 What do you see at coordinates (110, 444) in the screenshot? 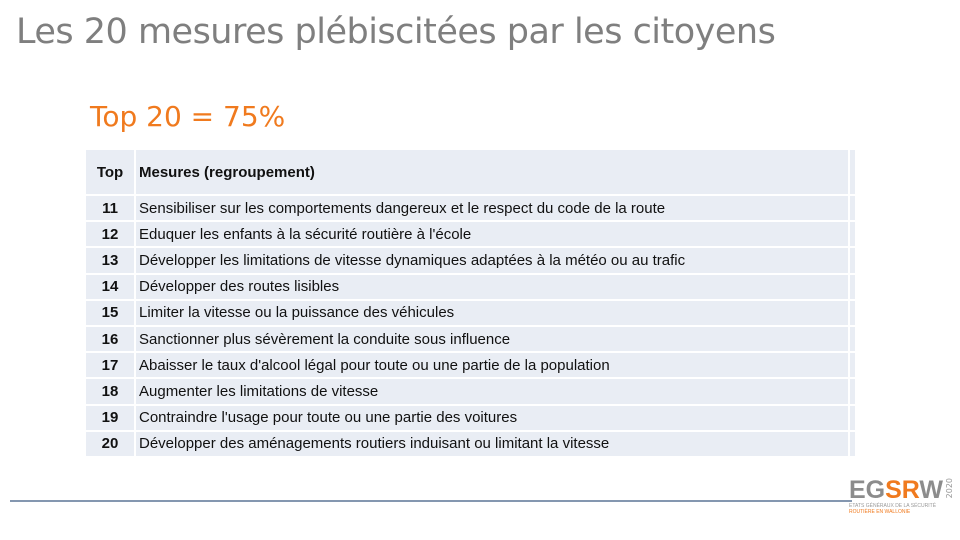
I see `row-rank: 20` at bounding box center [110, 444].